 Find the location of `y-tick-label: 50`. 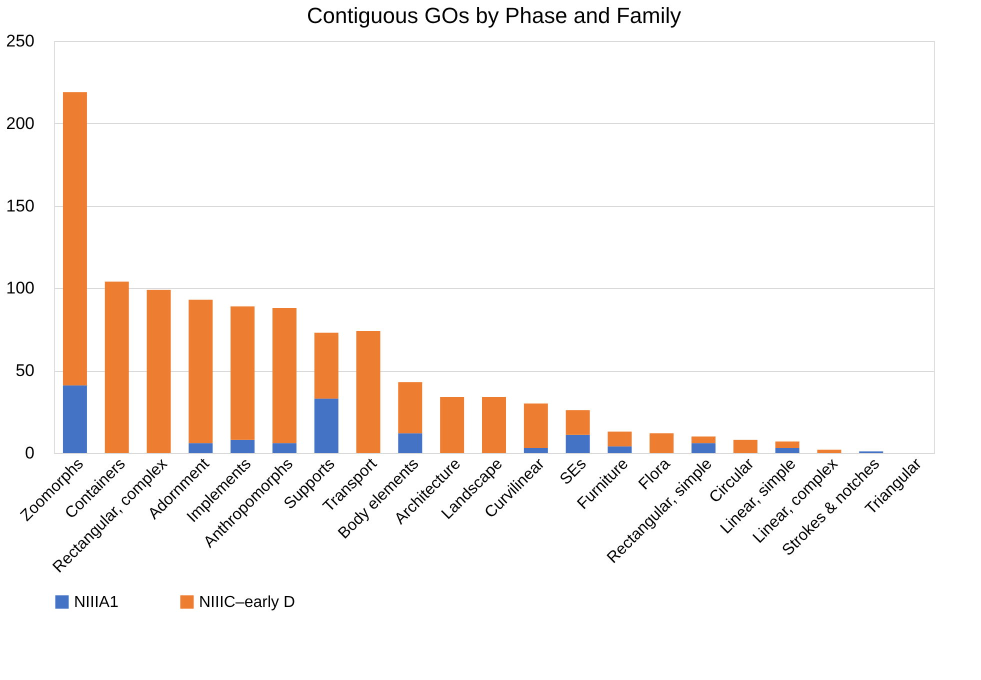

y-tick-label: 50 is located at coordinates (25, 370).